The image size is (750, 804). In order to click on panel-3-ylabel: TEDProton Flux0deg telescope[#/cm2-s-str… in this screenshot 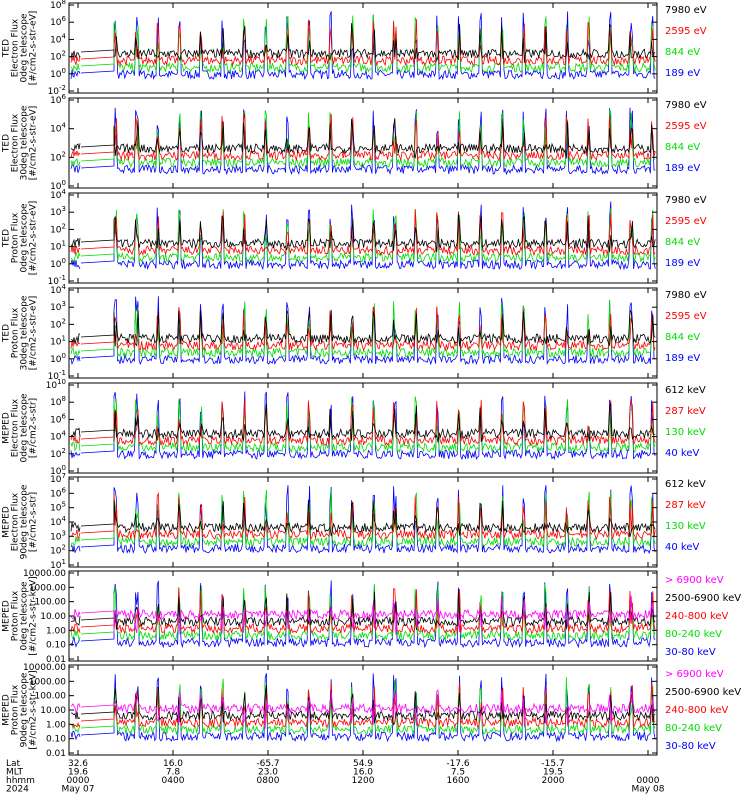, I will do `click(20, 238)`.